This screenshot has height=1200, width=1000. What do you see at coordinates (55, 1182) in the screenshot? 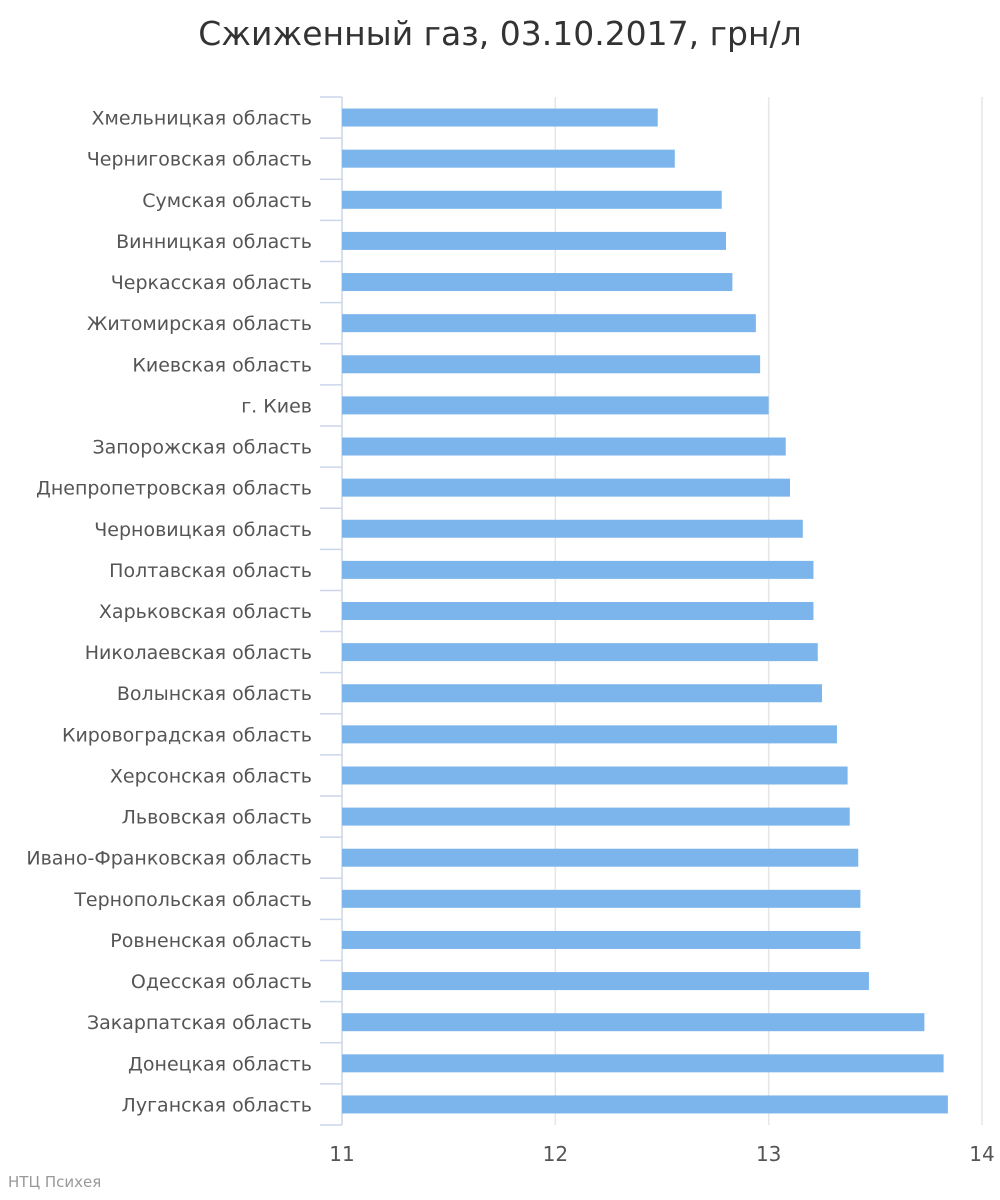
I see `credit-link: НТЦ Психея` at bounding box center [55, 1182].